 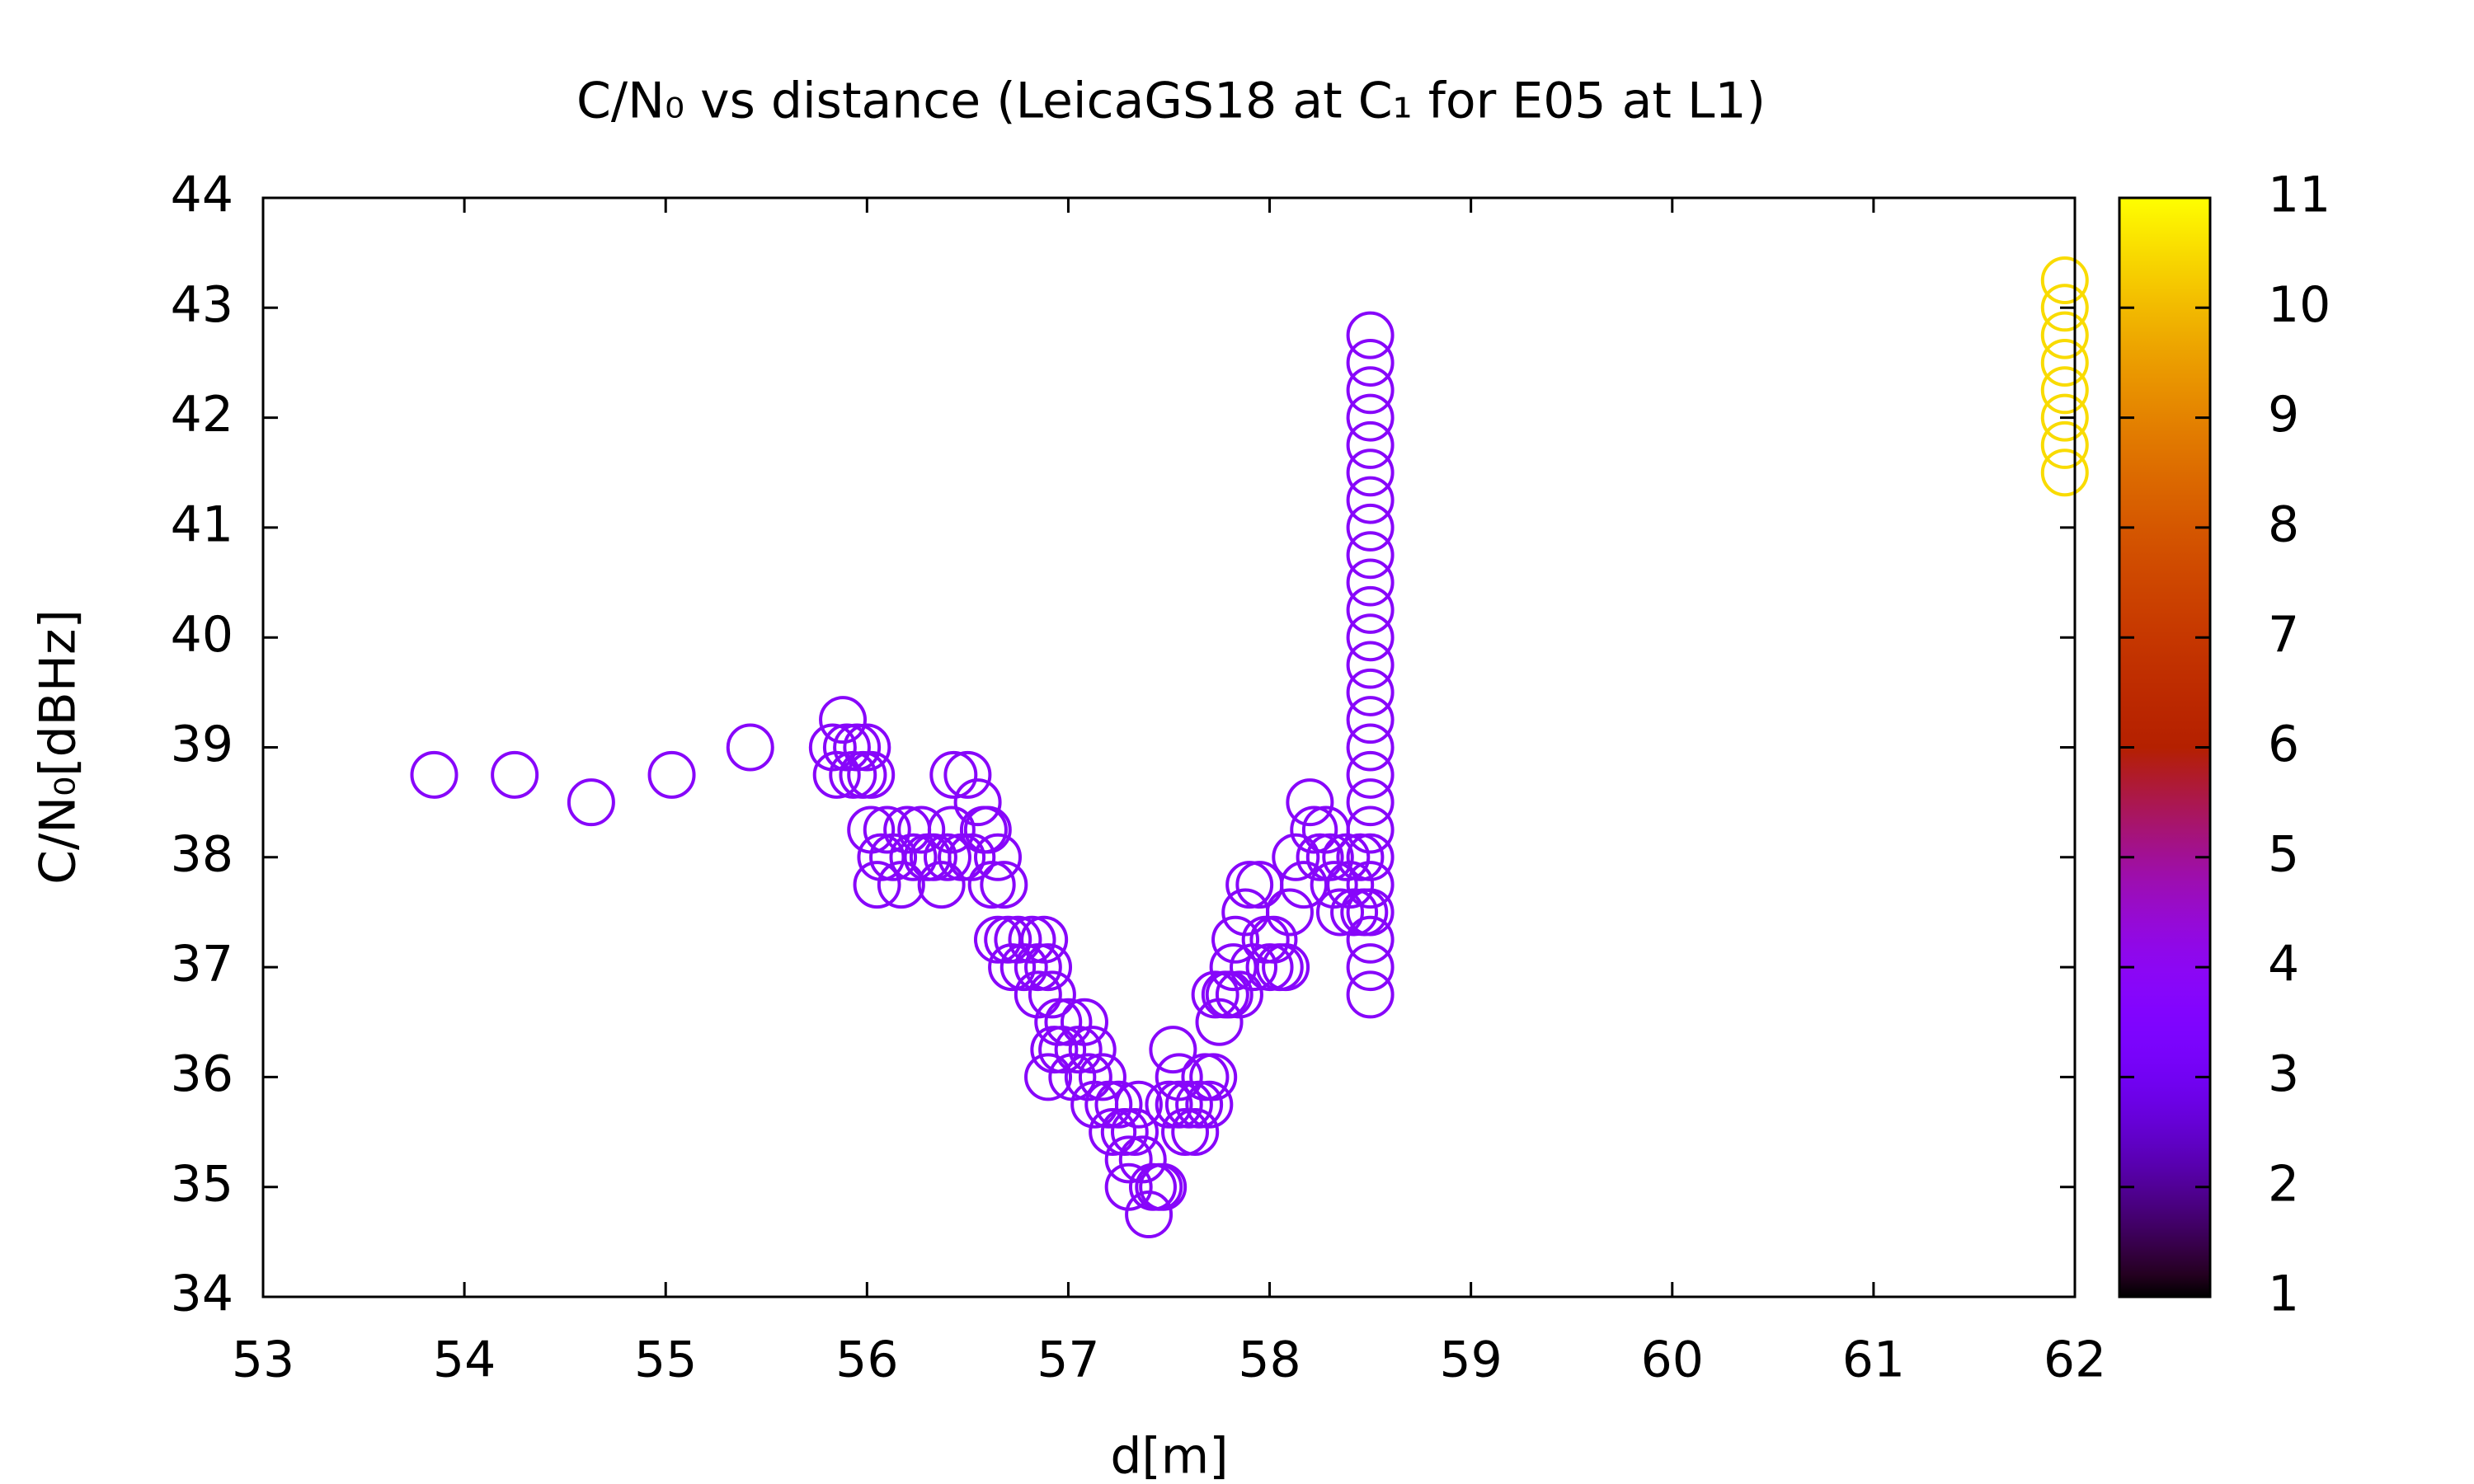 What do you see at coordinates (202, 415) in the screenshot?
I see `y-tick-label: 42` at bounding box center [202, 415].